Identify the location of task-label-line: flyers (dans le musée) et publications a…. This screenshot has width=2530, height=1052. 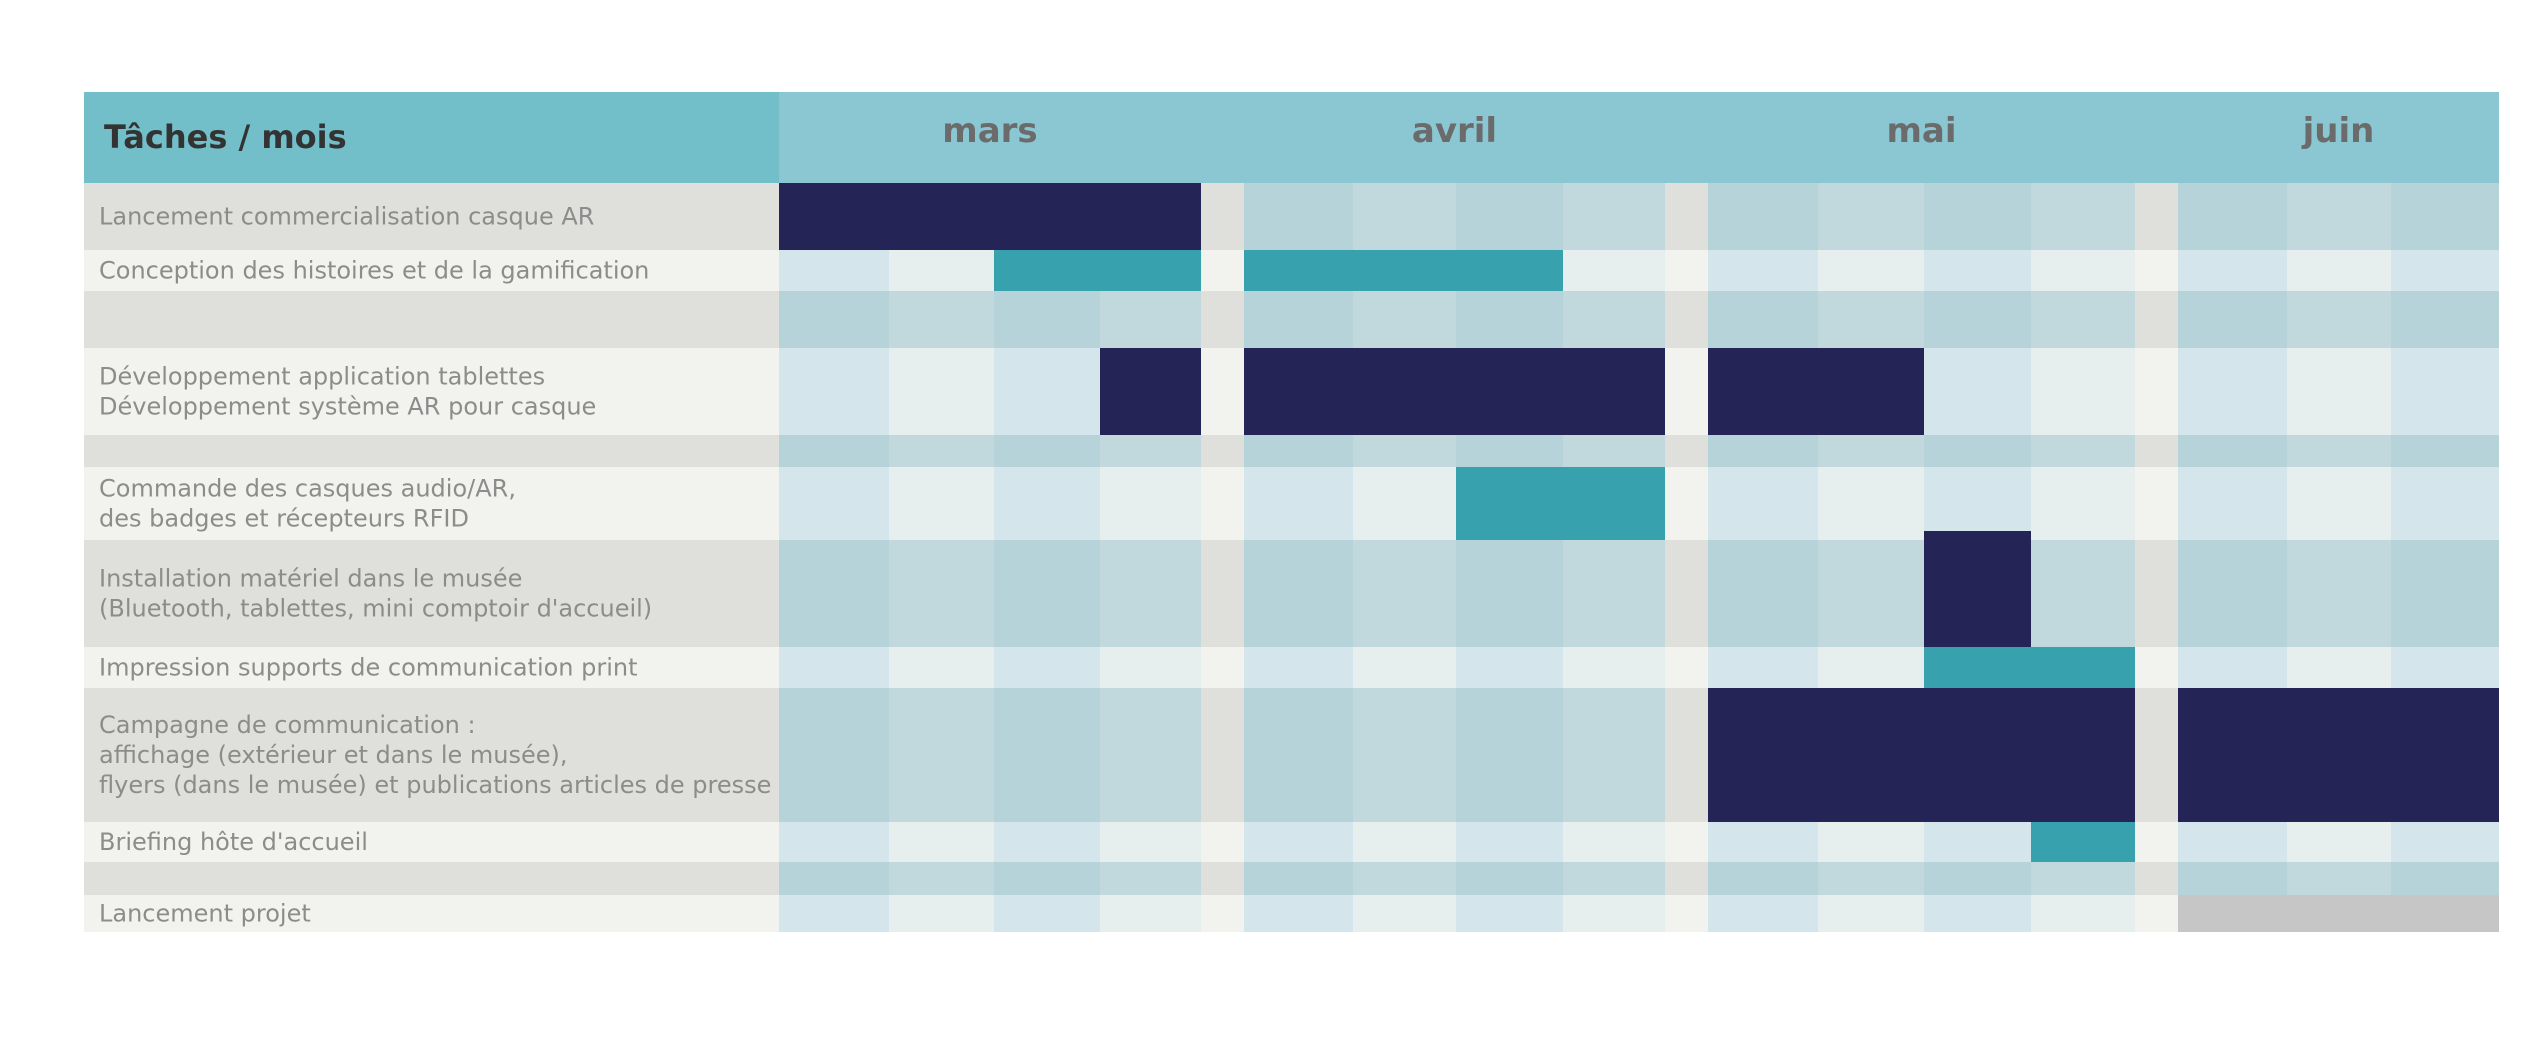
(435, 785).